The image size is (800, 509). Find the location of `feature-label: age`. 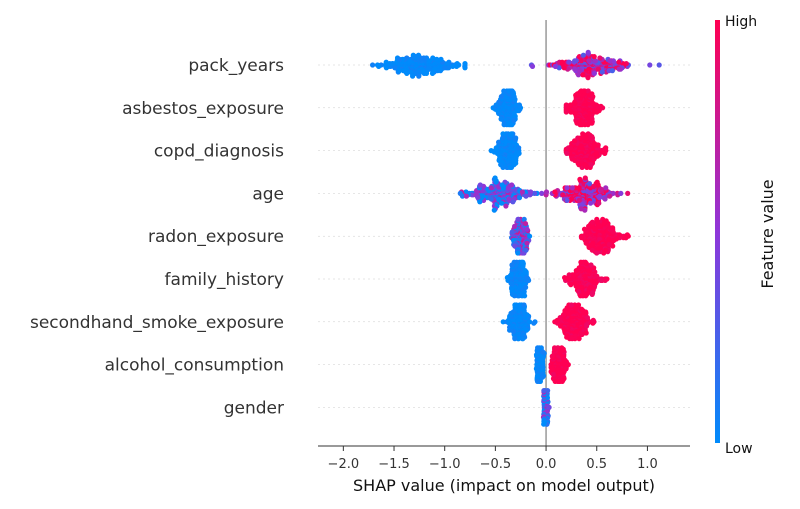

feature-label: age is located at coordinates (268, 194).